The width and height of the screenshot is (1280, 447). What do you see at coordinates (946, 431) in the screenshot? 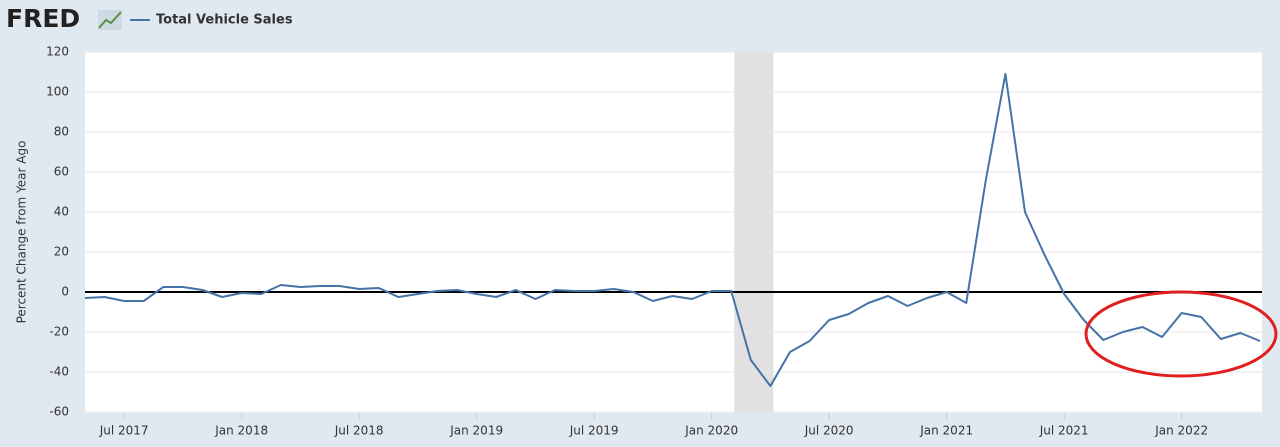
I see `x-tick-label: Jan 2021` at bounding box center [946, 431].